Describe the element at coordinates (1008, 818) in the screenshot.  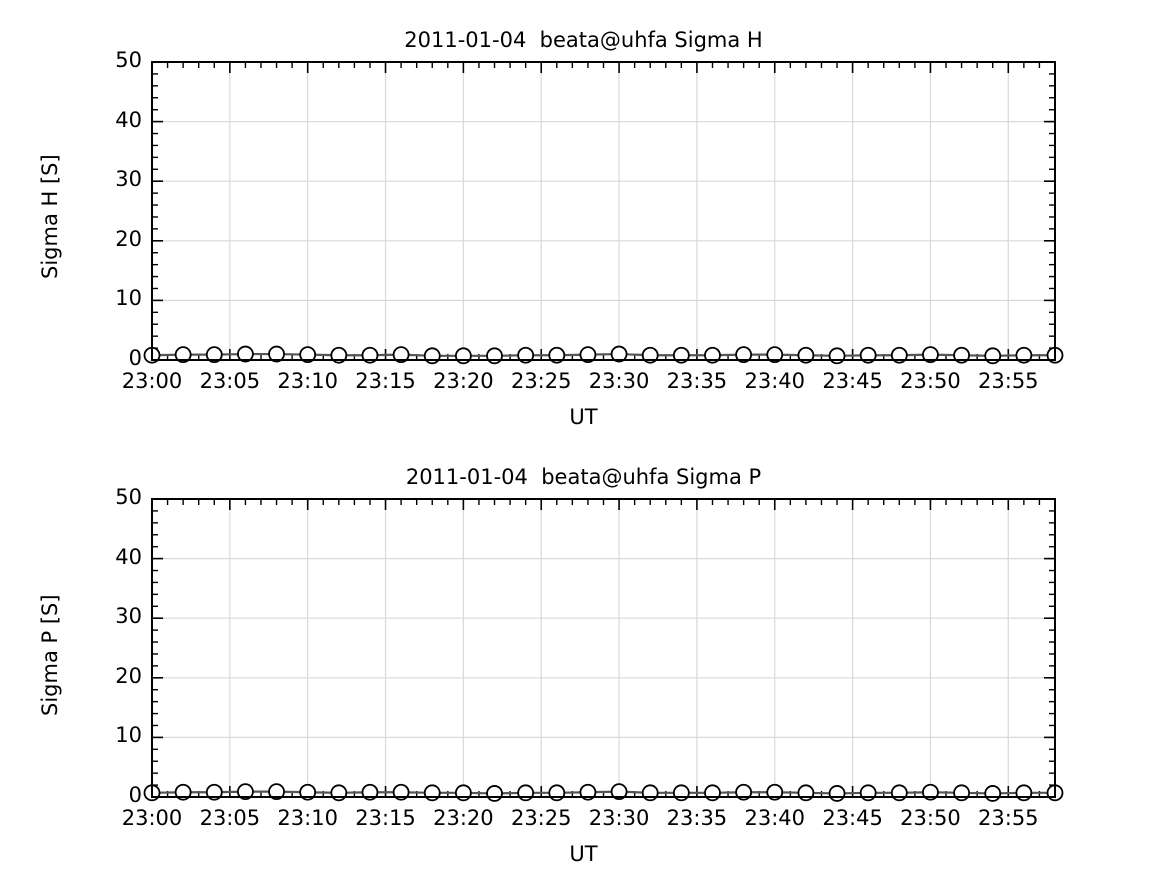
I see `x-tick-label-sigma-p: 23:55` at that location.